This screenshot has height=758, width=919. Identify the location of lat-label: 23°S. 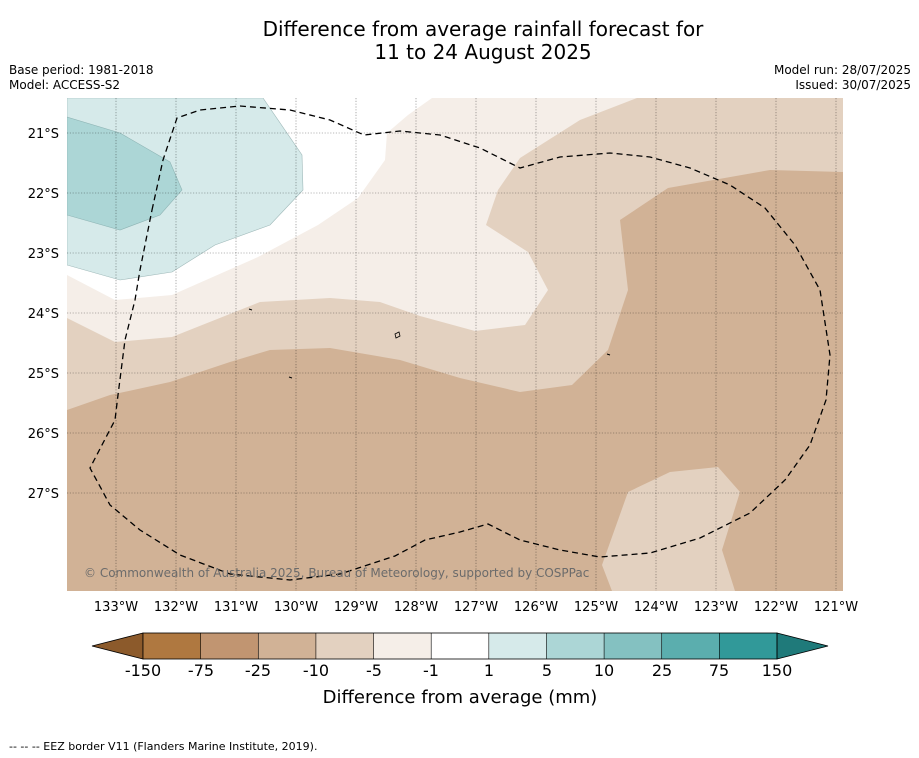
(43, 254).